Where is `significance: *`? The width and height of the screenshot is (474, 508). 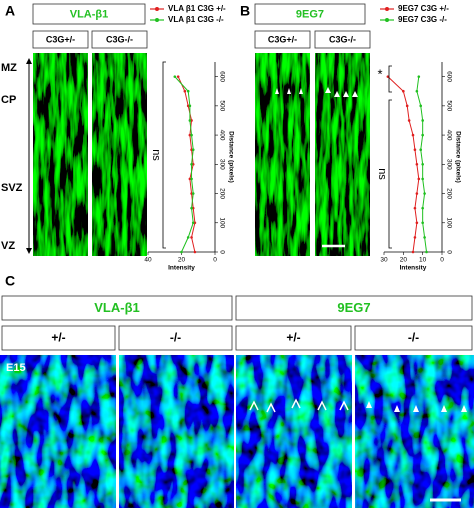 significance: * is located at coordinates (379, 73).